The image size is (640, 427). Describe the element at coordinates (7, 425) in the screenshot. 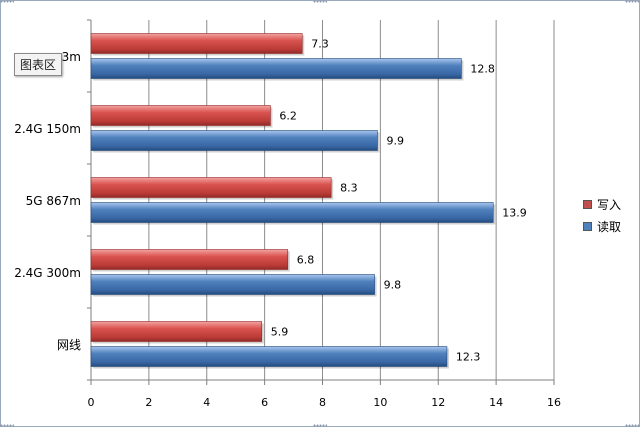

I see `resize-handle-bottom-left` at that location.